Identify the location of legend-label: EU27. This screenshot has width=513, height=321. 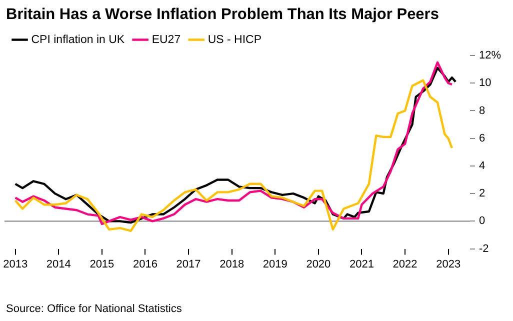
(166, 40).